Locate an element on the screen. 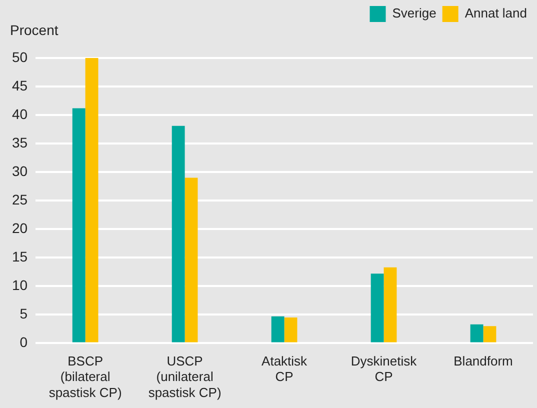  x-tick-label: USCP (unilateral spastisk CP) is located at coordinates (185, 377).